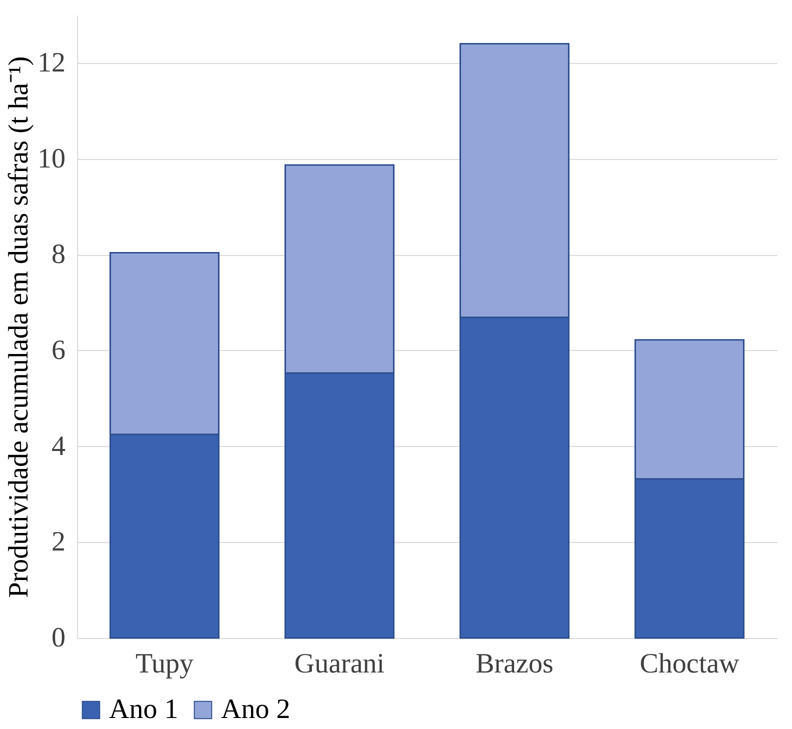  Describe the element at coordinates (164, 664) in the screenshot. I see `x-tick-label: Tupy` at that location.